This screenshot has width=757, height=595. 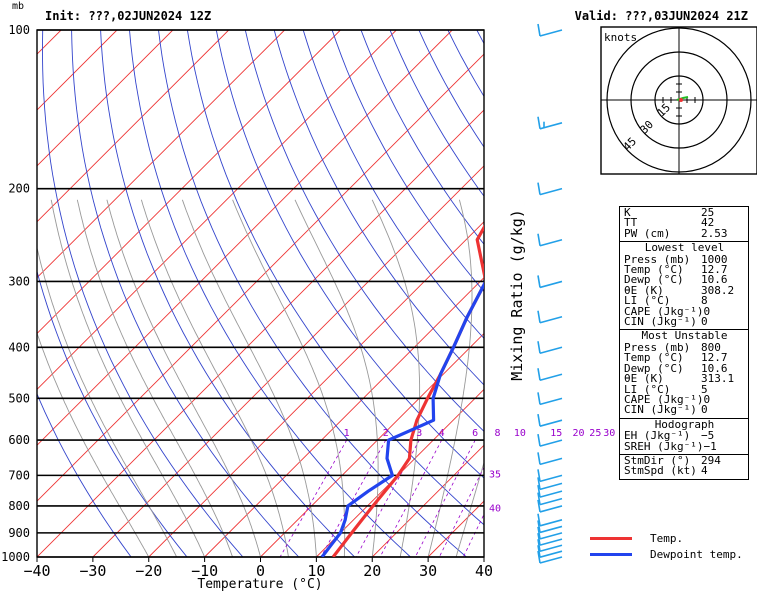 What do you see at coordinates (495, 474) in the screenshot?
I see `mixing-ratio-side-label: 35` at bounding box center [495, 474].